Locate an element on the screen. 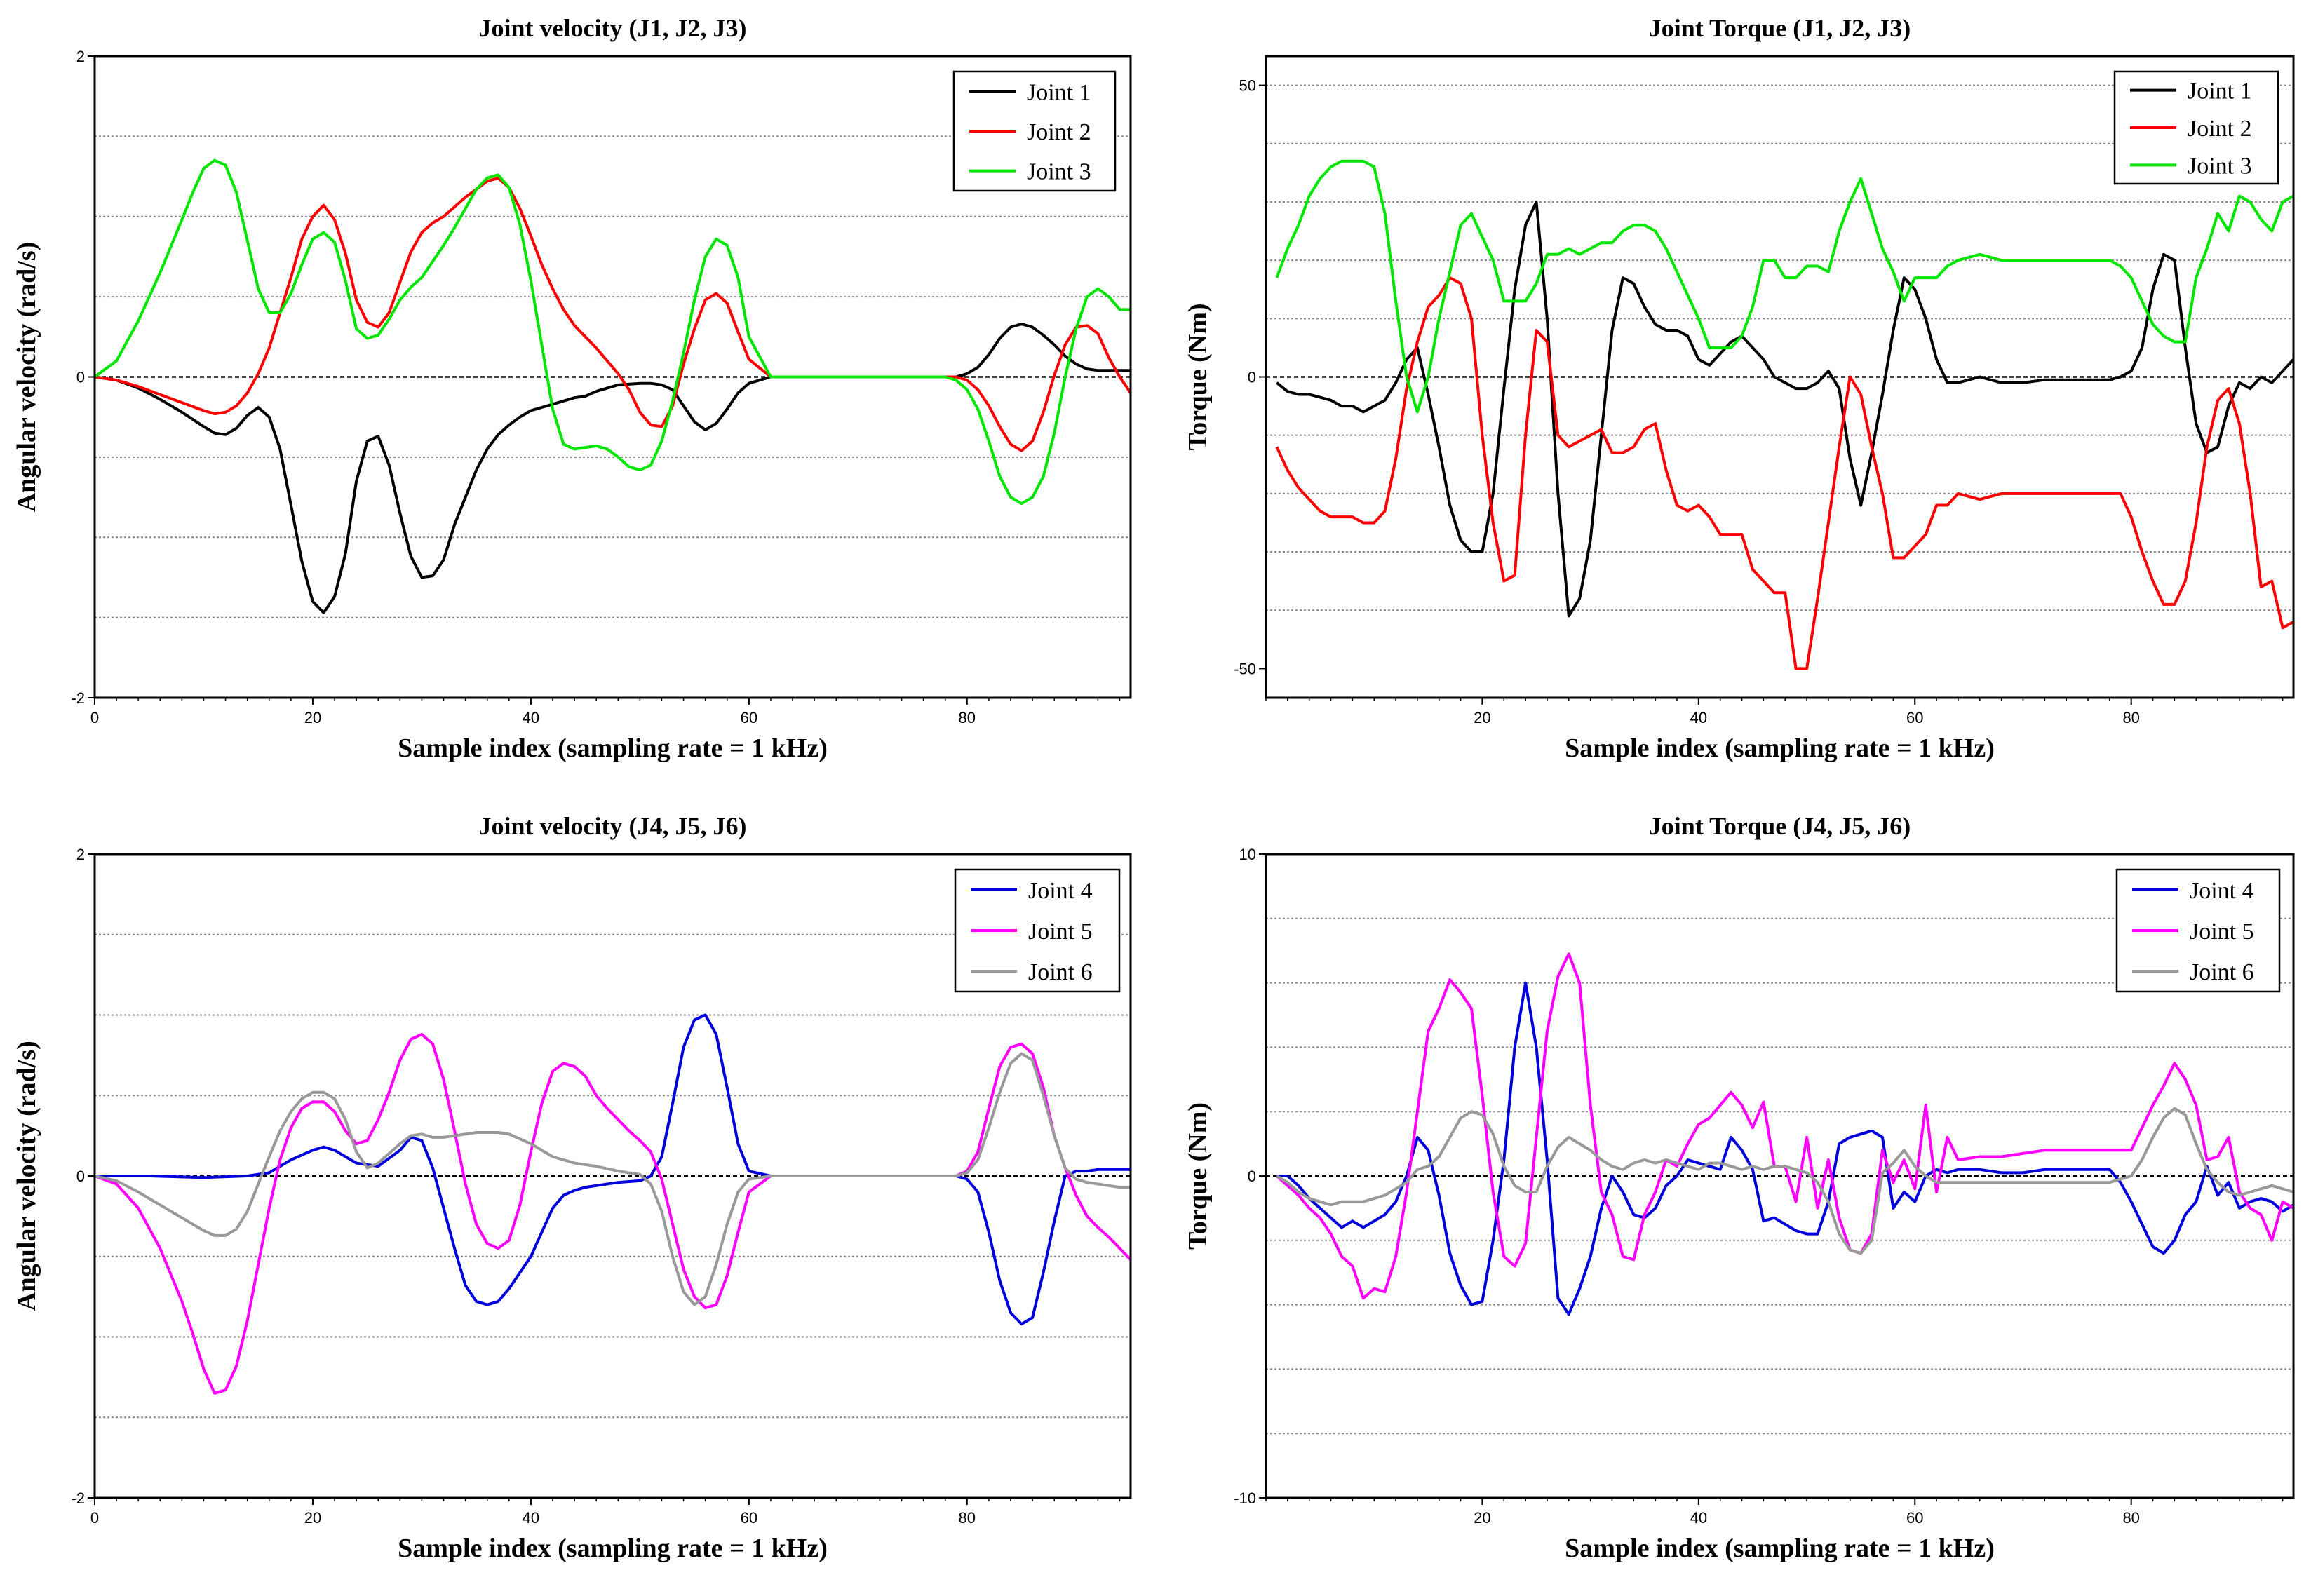 Image resolution: width=2311 pixels, height=1596 pixels. y-tick-label: -10 is located at coordinates (1245, 1498).